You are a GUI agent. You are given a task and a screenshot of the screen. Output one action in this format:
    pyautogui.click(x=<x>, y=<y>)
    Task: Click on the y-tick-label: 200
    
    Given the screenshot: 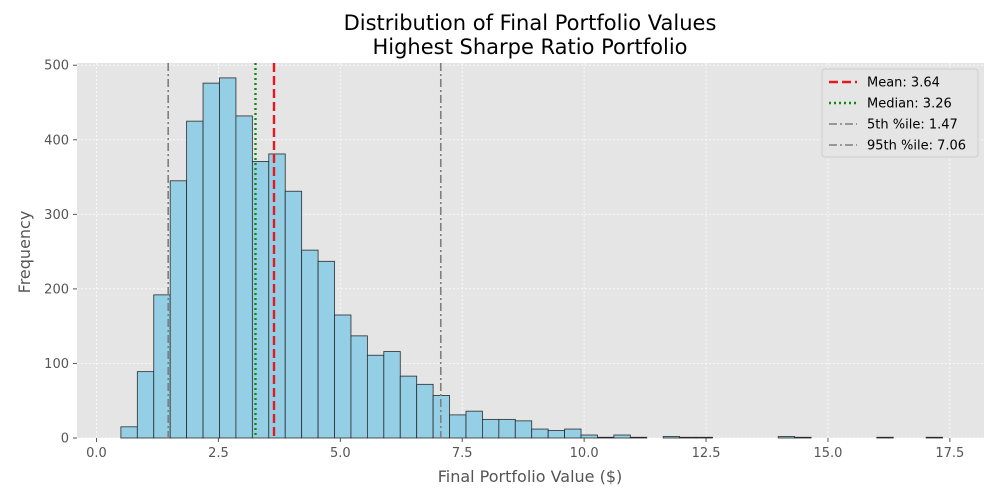 What is the action you would take?
    pyautogui.click(x=56, y=289)
    